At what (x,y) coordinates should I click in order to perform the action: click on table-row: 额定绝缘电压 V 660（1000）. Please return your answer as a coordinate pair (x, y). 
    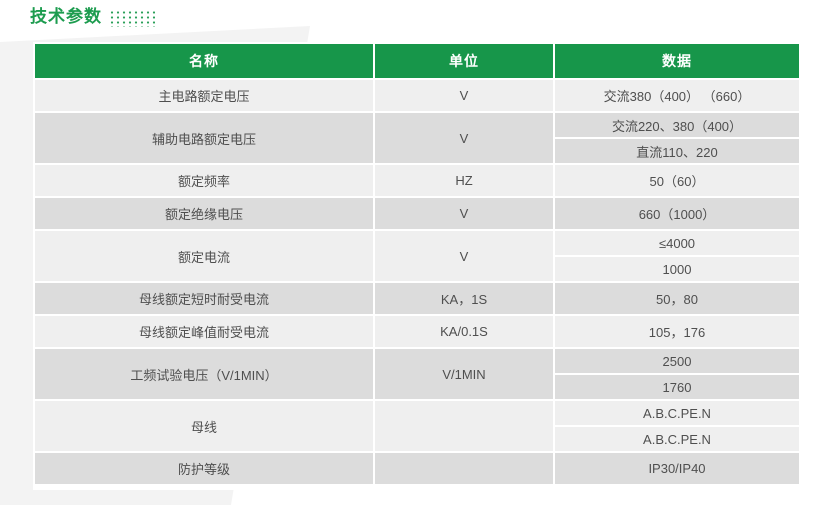
    Looking at the image, I should click on (417, 213).